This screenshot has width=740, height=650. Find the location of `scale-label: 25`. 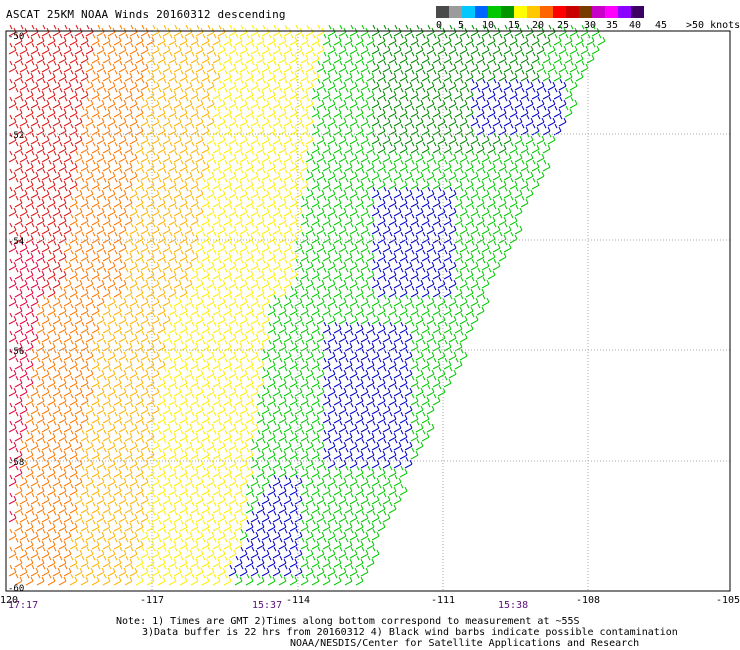

scale-label: 25 is located at coordinates (563, 25).